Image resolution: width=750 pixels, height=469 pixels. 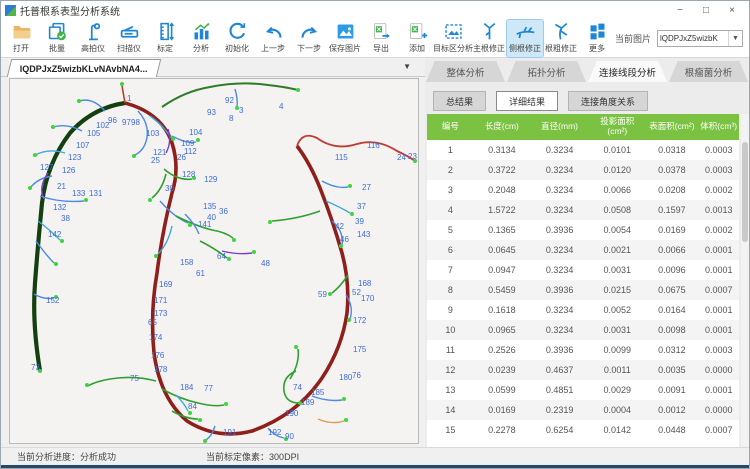 I want to click on table-cell: 0.0001, so click(x=718, y=330).